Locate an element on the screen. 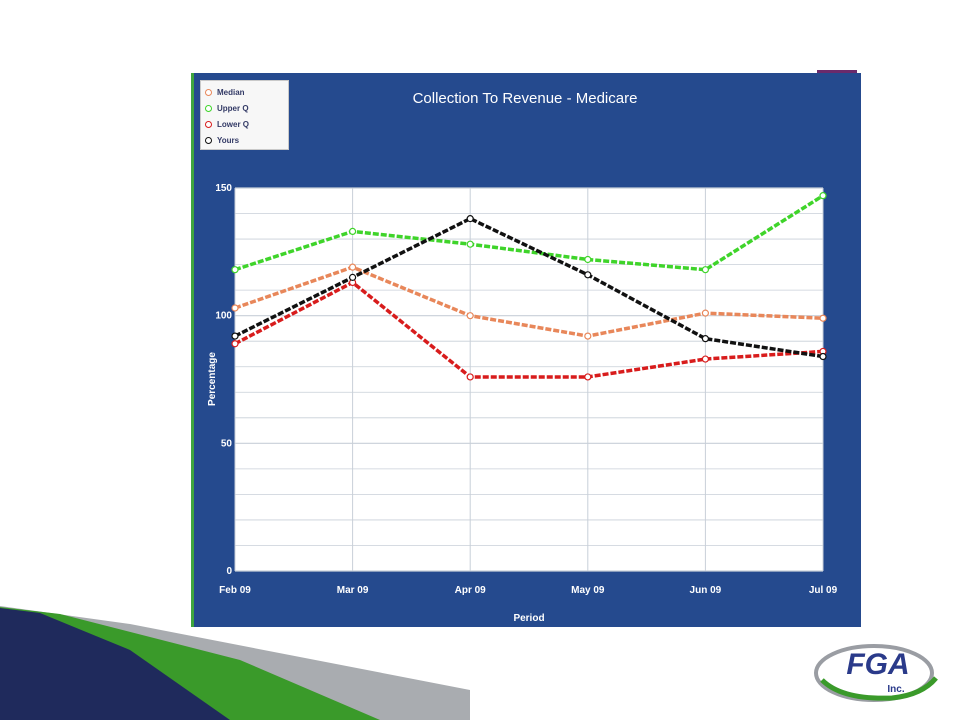 This screenshot has width=960, height=720. logo-text: FGA is located at coordinates (877, 664).